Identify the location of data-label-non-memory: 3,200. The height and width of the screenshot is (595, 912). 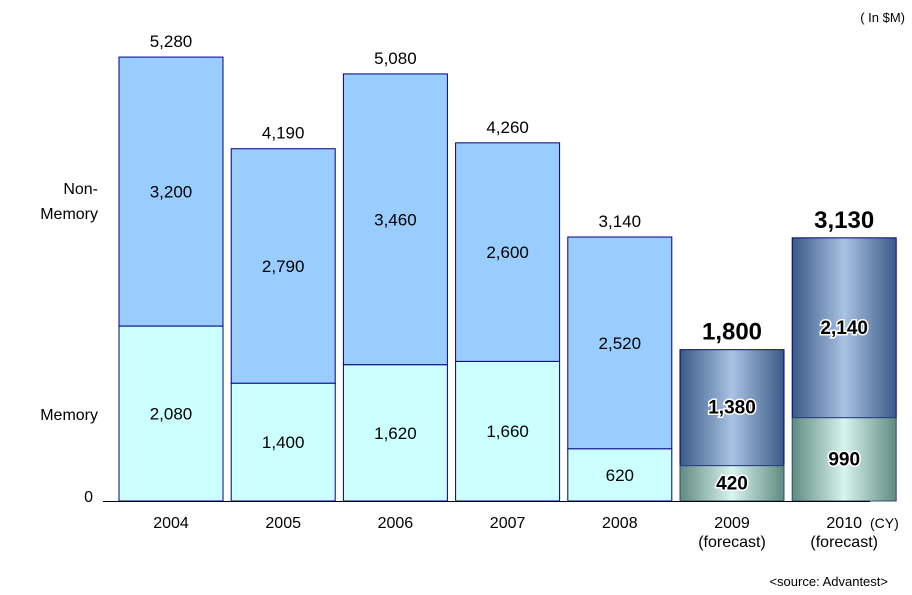
(171, 192).